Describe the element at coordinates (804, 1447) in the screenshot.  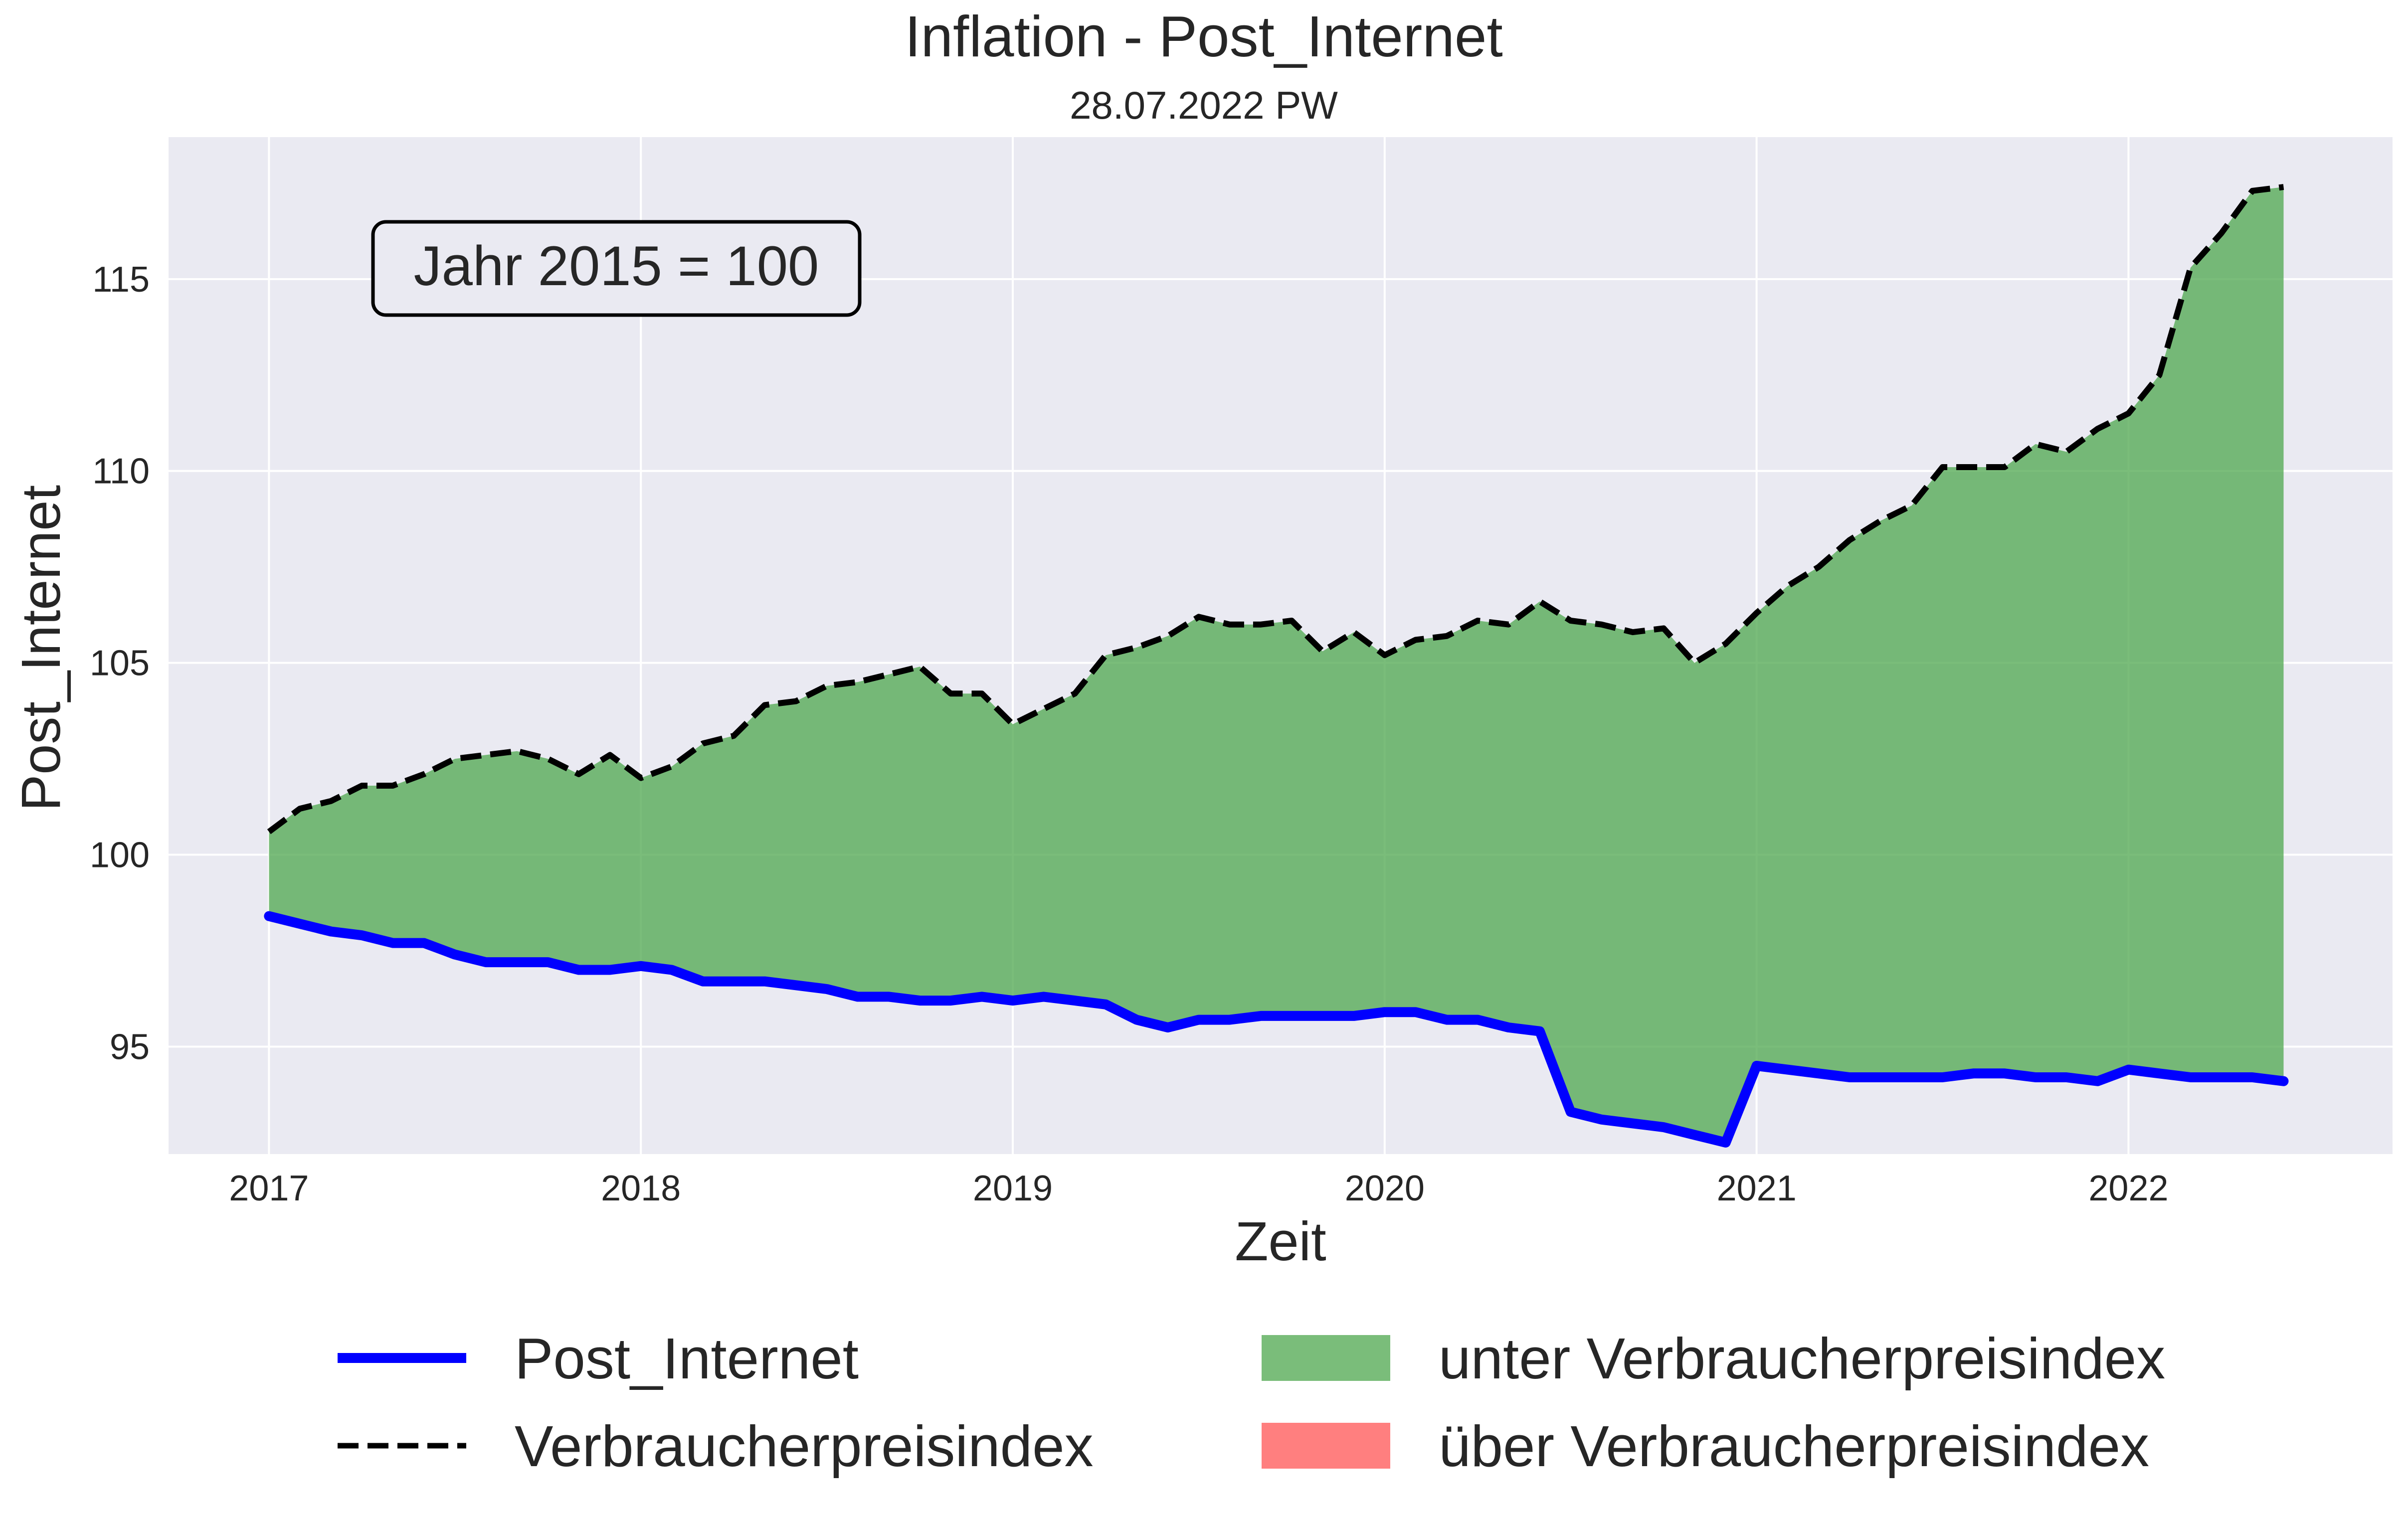
I see `legend-label-verbraucherpreisindex: Verbraucherpreisindex` at that location.